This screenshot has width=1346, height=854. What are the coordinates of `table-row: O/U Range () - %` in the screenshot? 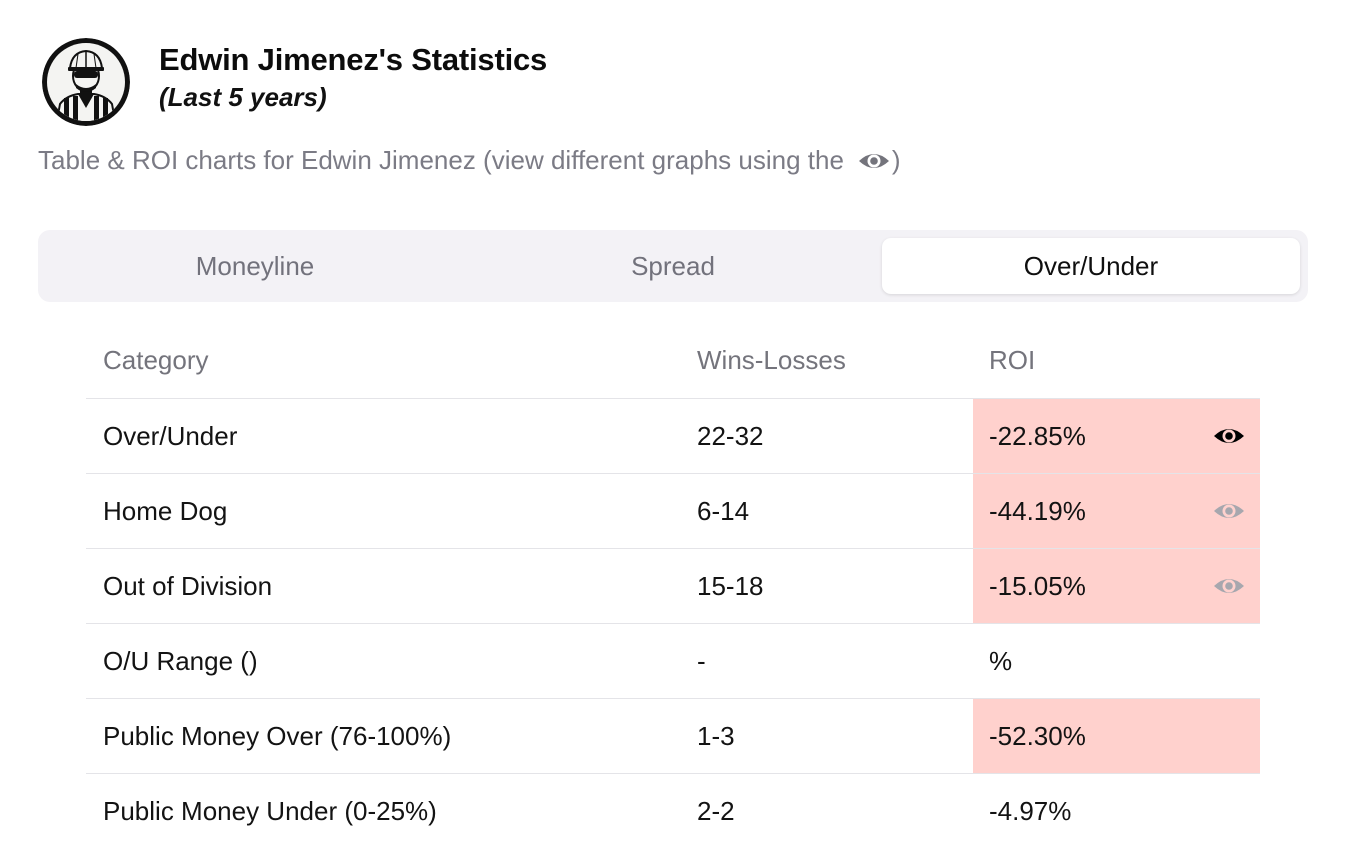 It's located at (673, 661).